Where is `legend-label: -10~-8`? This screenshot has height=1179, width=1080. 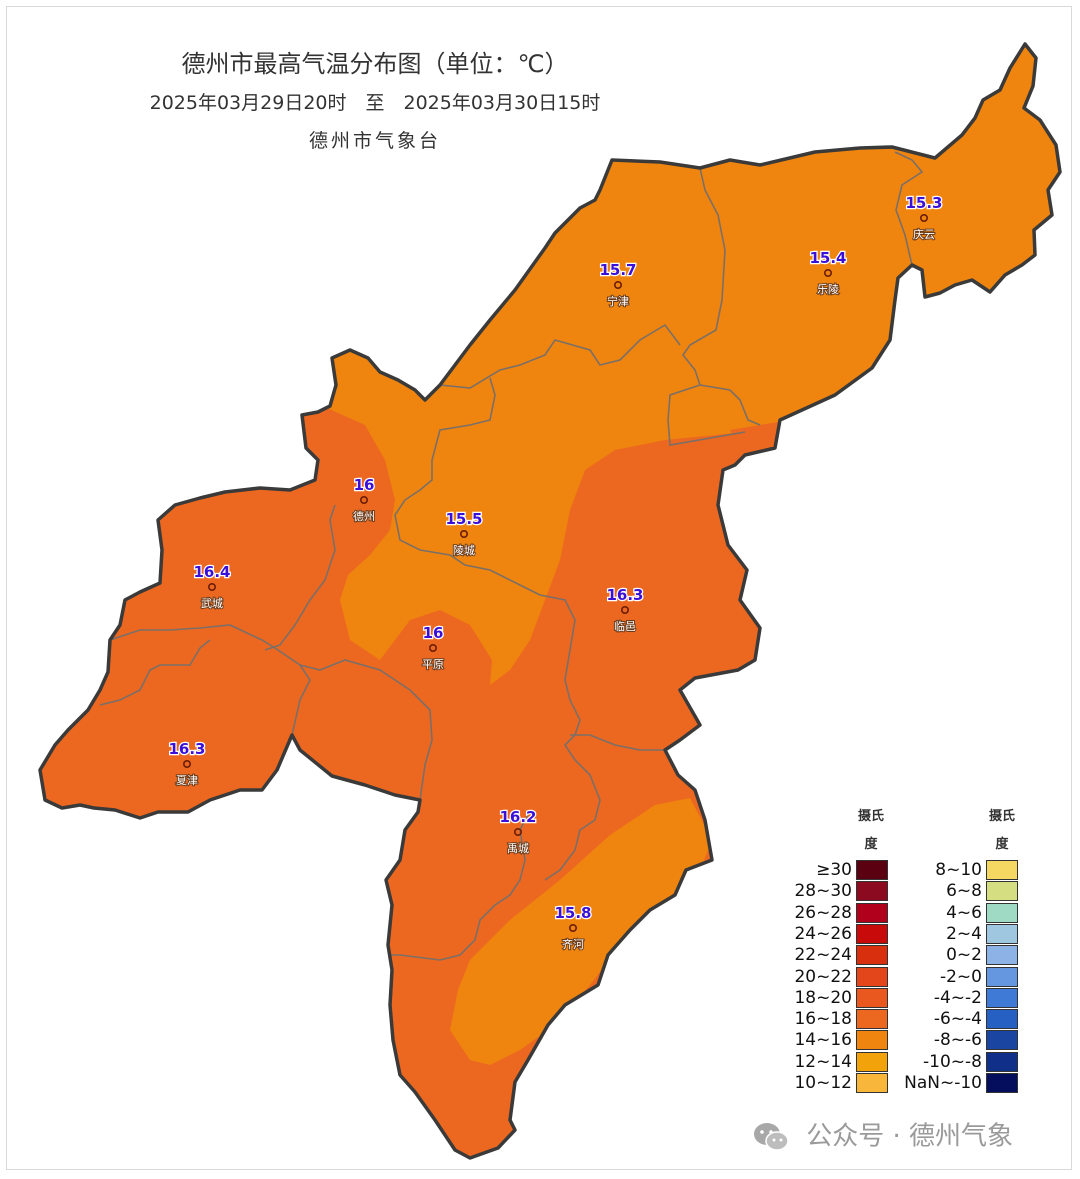
legend-label: -10~-8 is located at coordinates (952, 1061).